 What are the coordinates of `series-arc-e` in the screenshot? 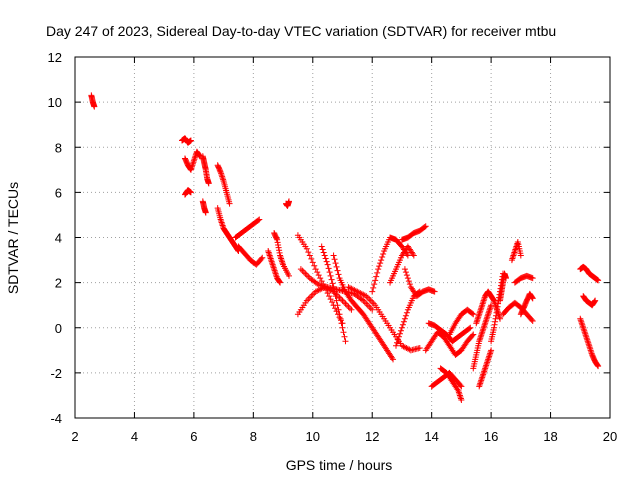 It's located at (205, 170).